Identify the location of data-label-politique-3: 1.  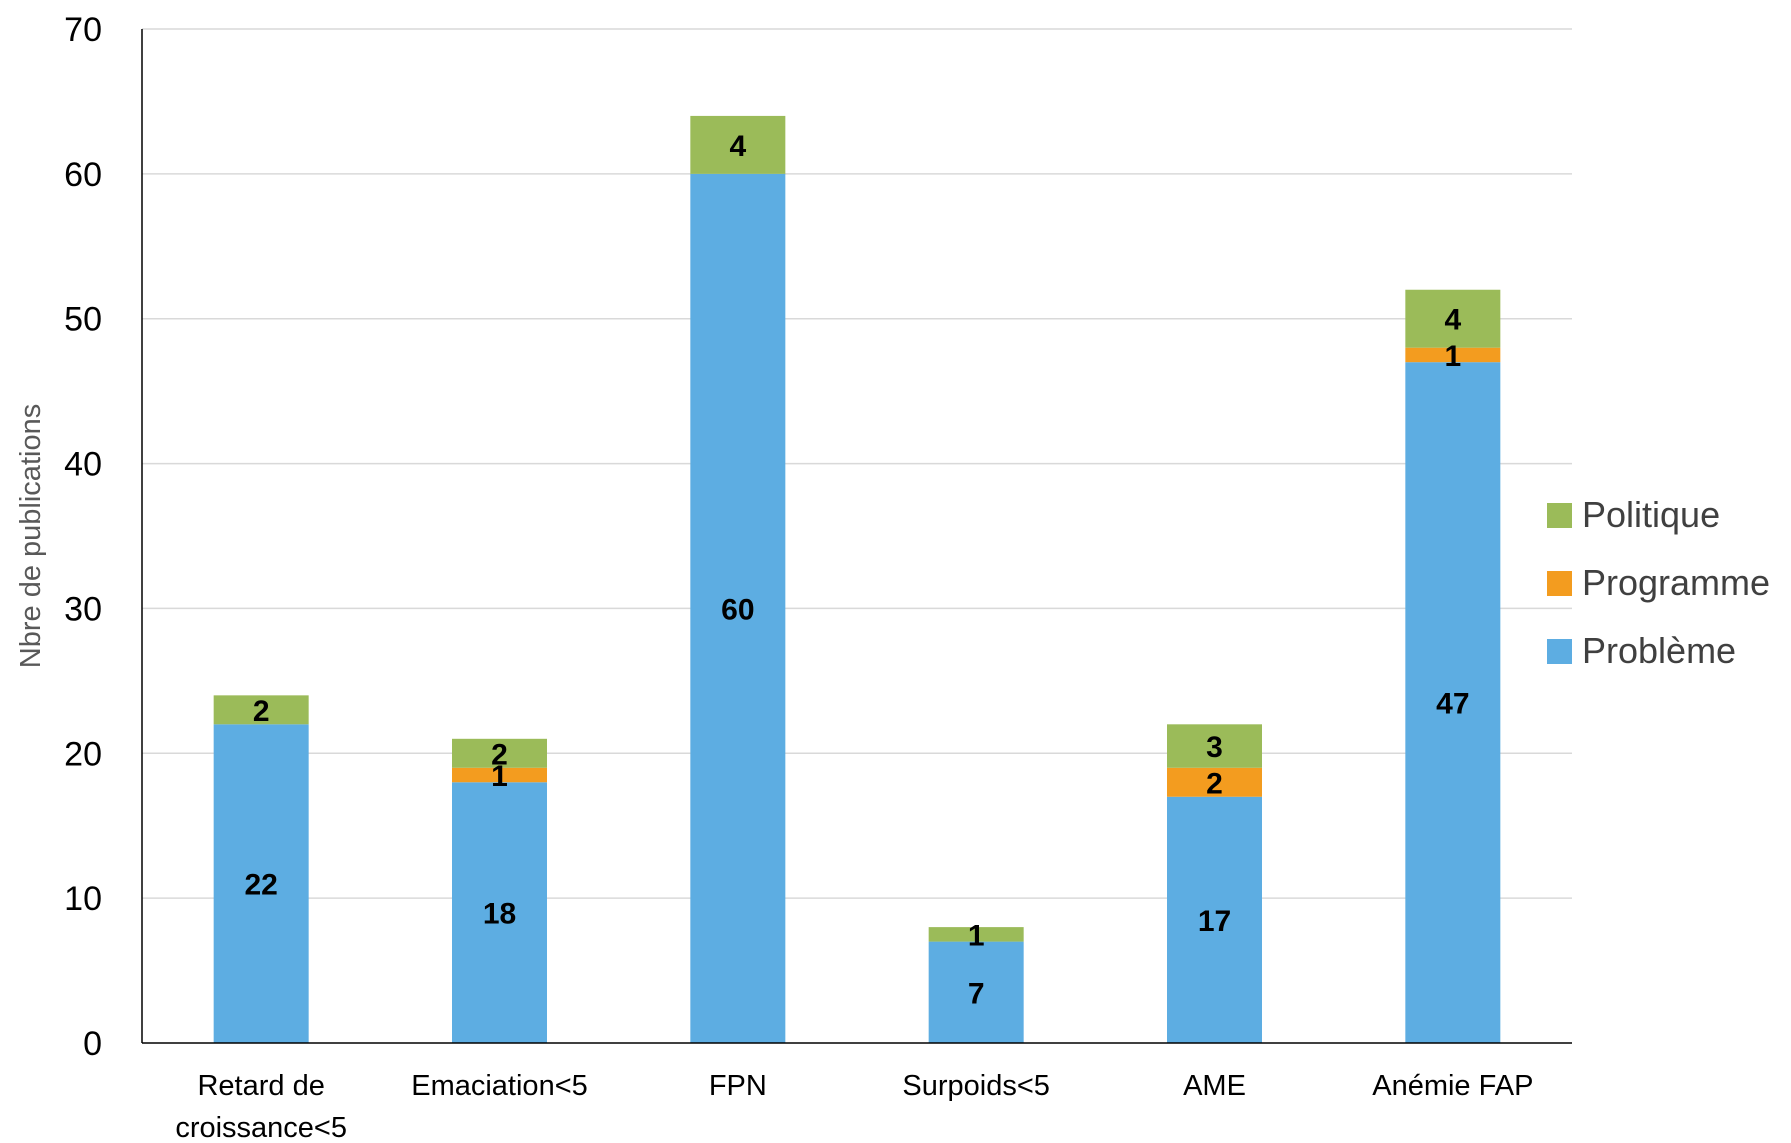
(976, 935).